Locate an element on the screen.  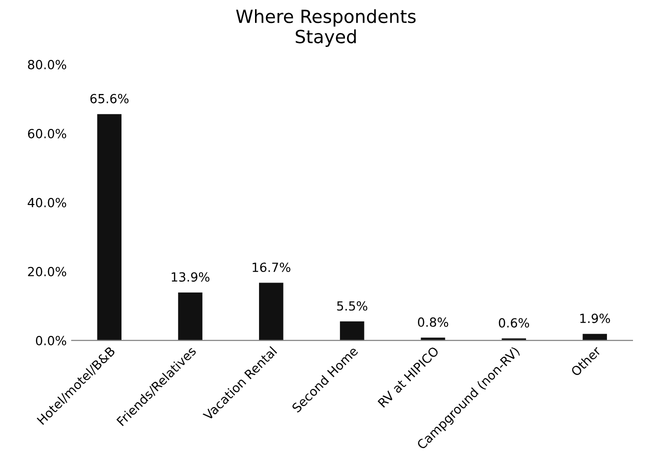
y-tick-label: 60.0% is located at coordinates (47, 133).